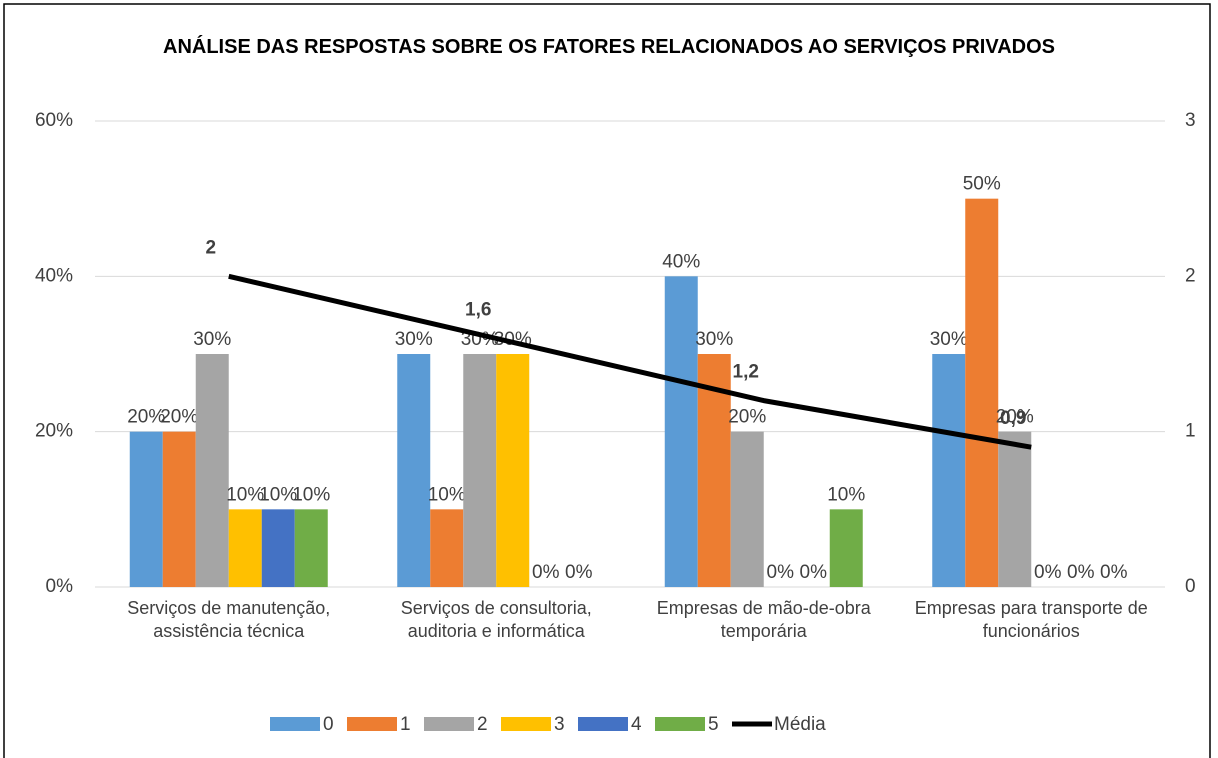 The image size is (1218, 758). What do you see at coordinates (482, 724) in the screenshot?
I see `legend-label: 2` at bounding box center [482, 724].